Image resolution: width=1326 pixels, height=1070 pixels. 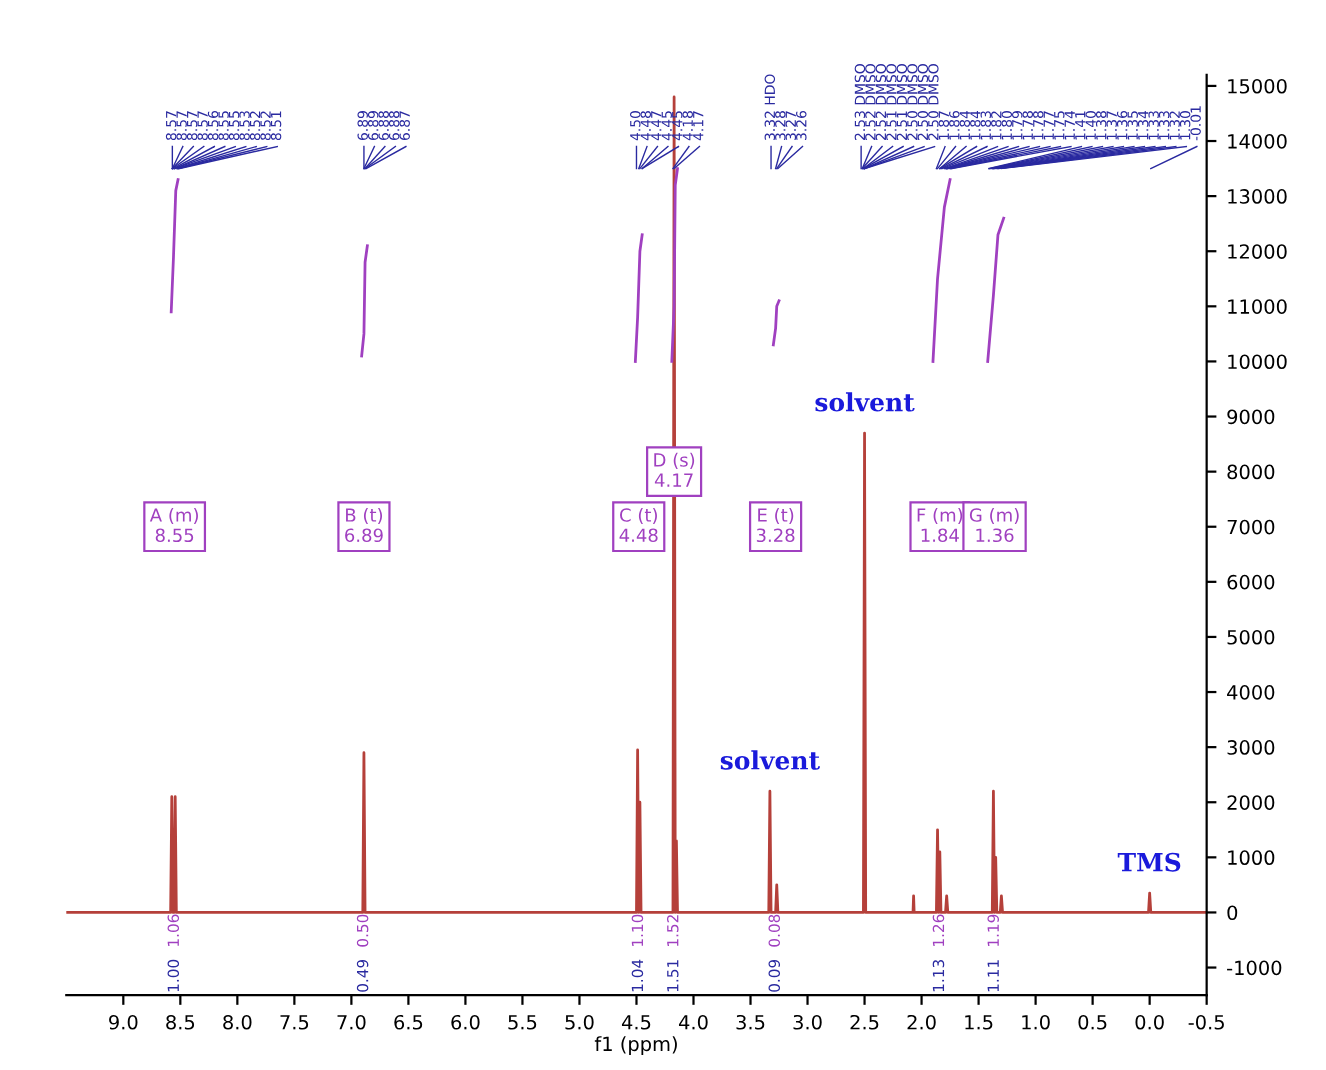 What do you see at coordinates (237, 1022) in the screenshot?
I see `x-tick-label: 8.0` at bounding box center [237, 1022].